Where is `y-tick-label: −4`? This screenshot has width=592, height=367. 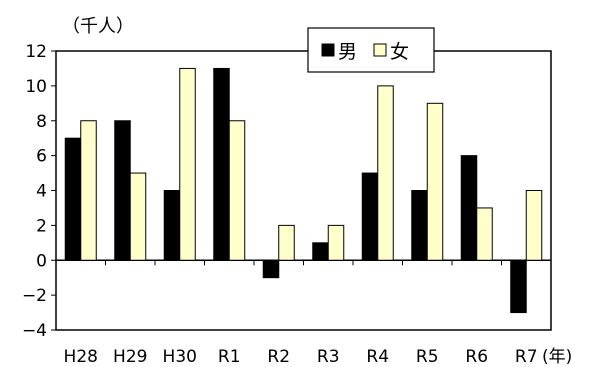
y-tick-label: −4 is located at coordinates (34, 331).